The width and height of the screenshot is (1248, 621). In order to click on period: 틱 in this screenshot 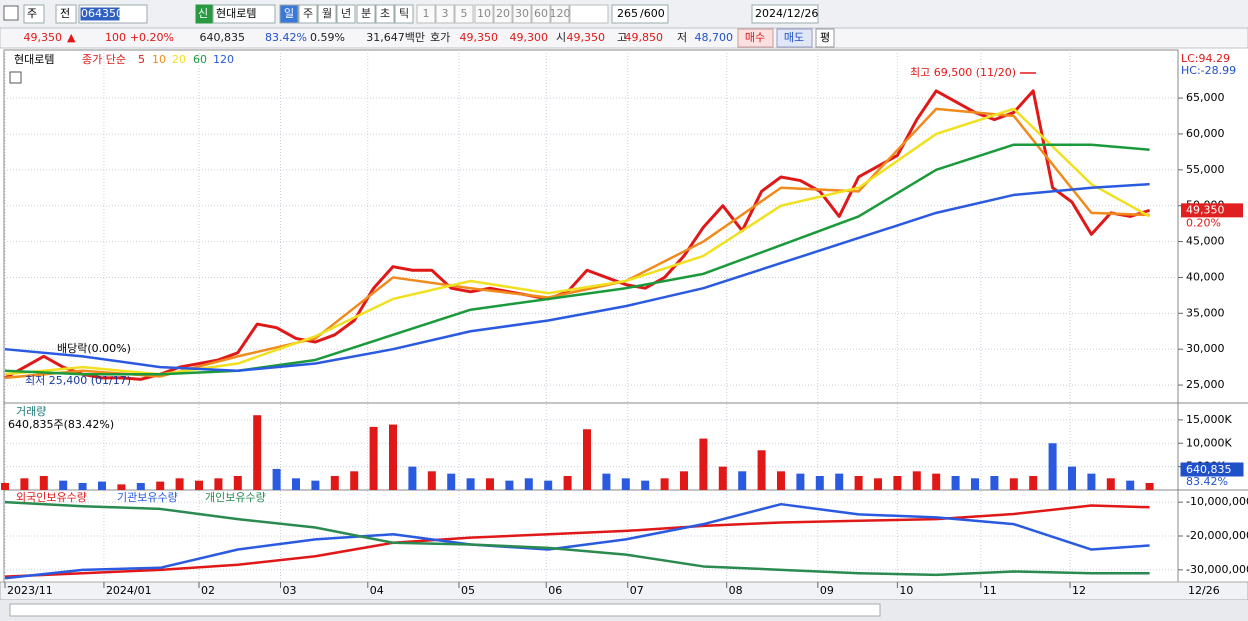, I will do `click(404, 13)`.